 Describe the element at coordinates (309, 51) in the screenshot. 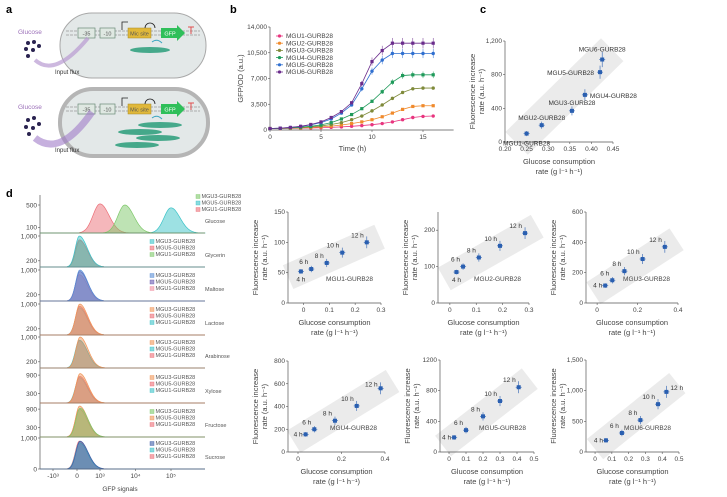

I see `legend-label: MGU3-GURB28` at that location.